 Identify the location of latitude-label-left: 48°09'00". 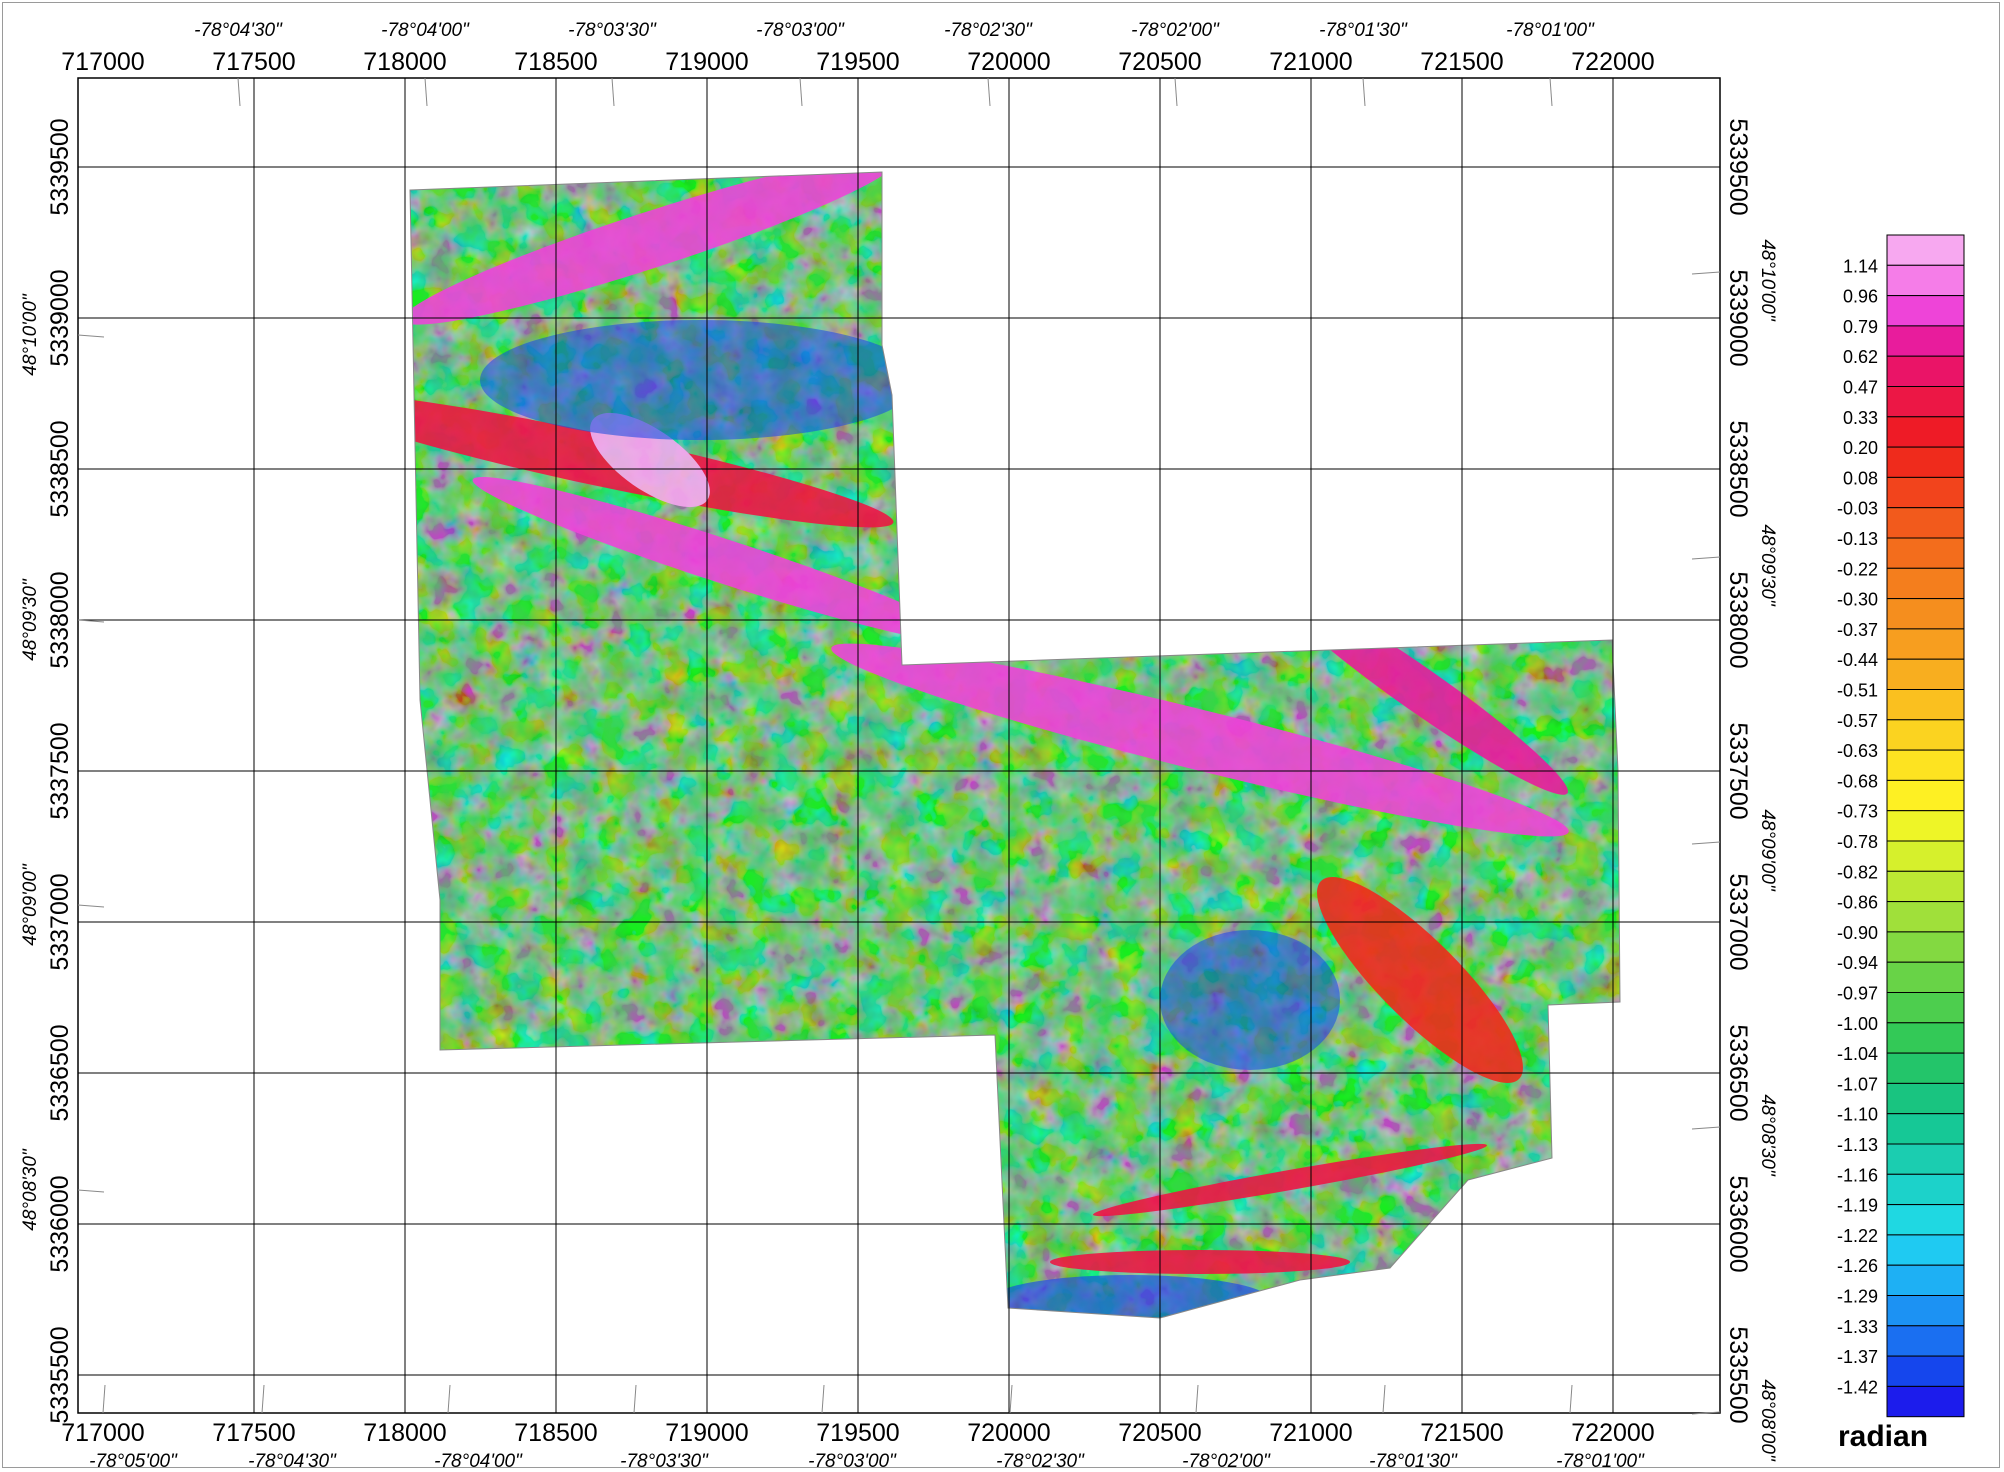
(30, 904).